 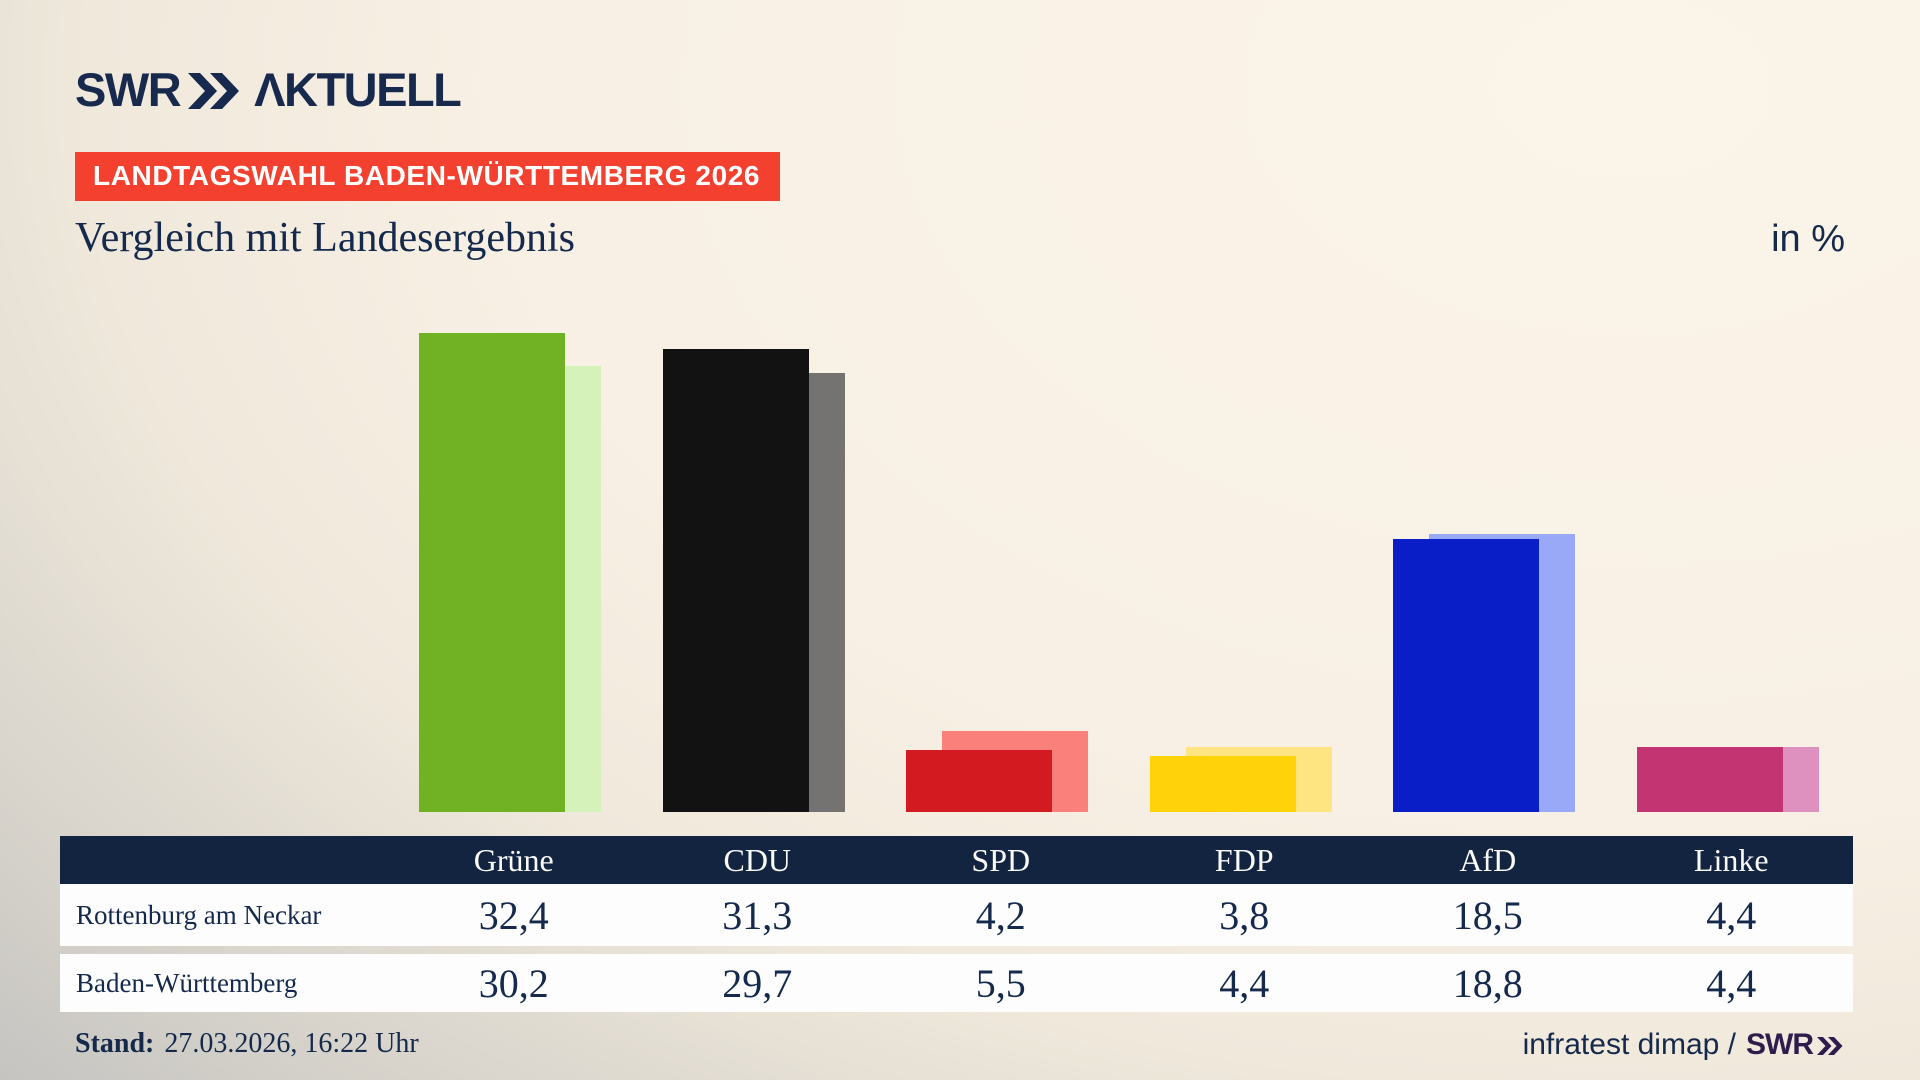 I want to click on value-cell: 31,3, so click(x=757, y=915).